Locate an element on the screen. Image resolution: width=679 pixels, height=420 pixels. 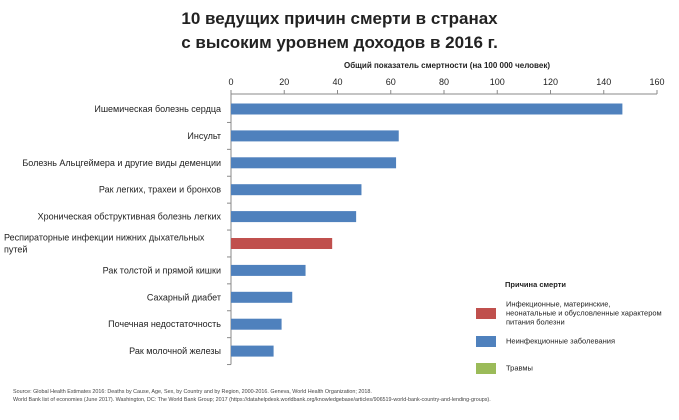
legend-label-0-line-0: Инфекционные, материнские, is located at coordinates (558, 304).